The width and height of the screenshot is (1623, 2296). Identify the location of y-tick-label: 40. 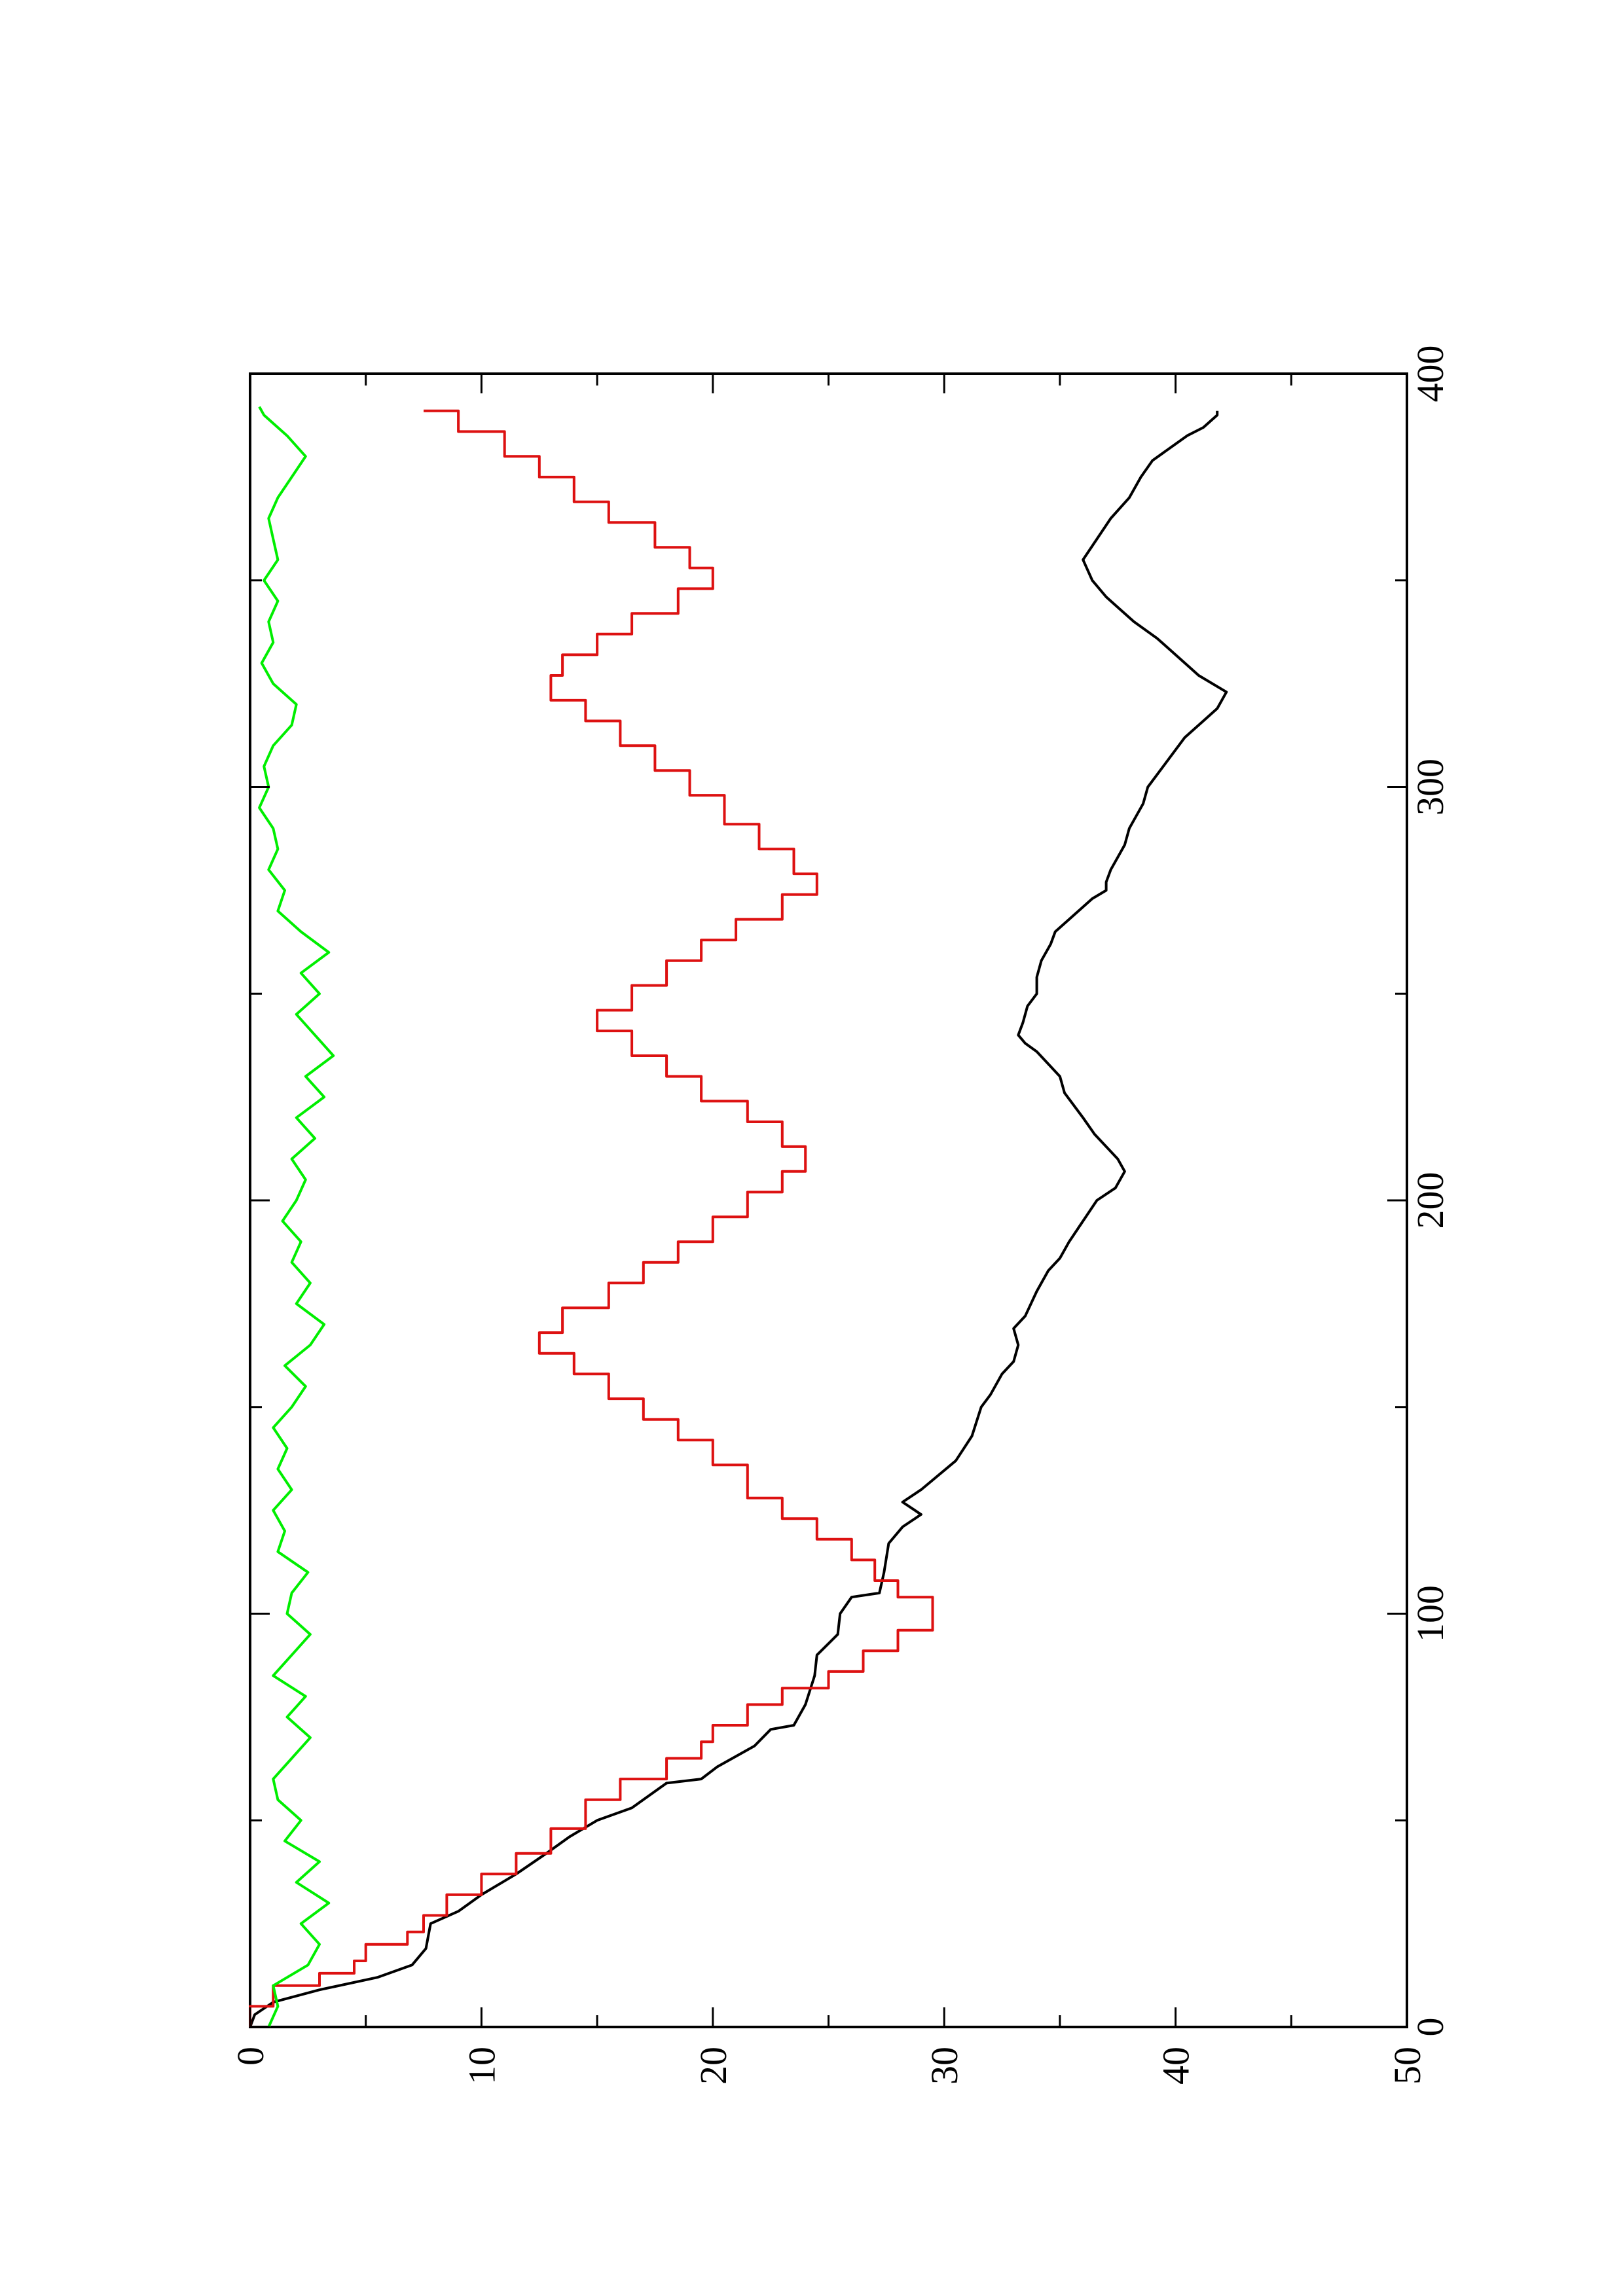
(1176, 2066).